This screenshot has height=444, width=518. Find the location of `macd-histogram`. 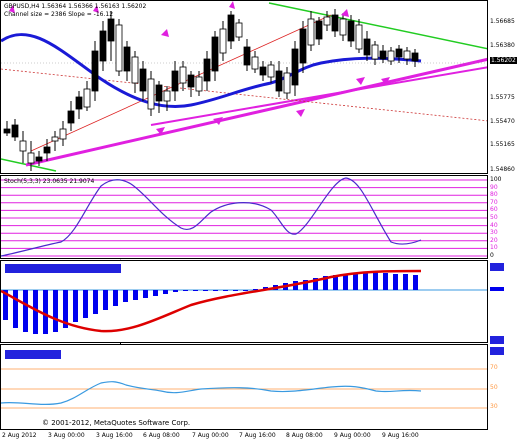

macd-histogram is located at coordinates (210, 303).